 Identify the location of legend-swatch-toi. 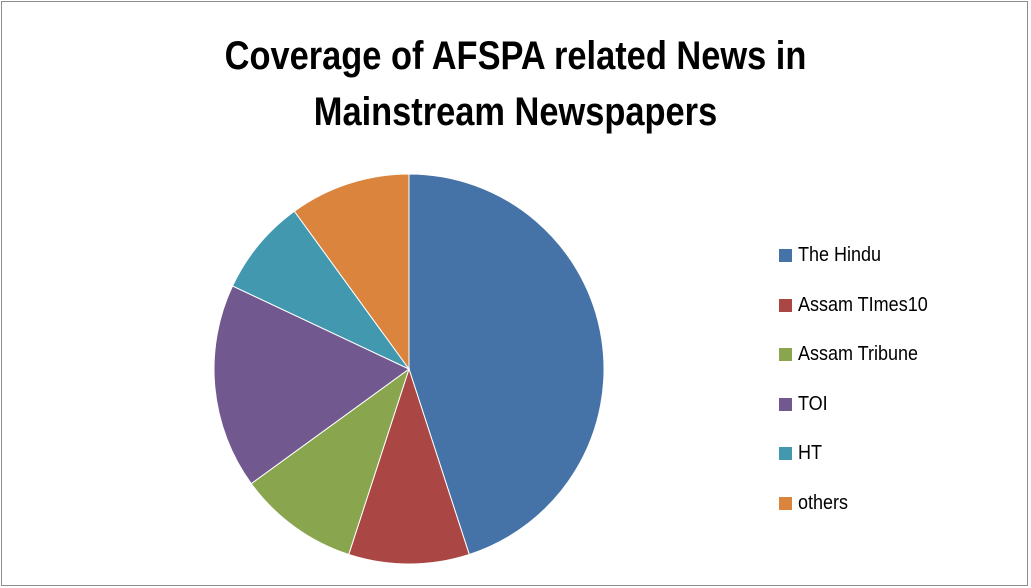
(785, 404).